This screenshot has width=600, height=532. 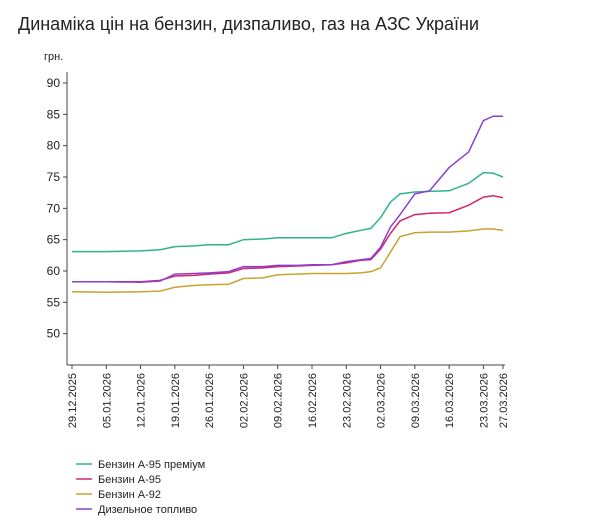 I want to click on x-tick-label: 05.01.2026, so click(x=107, y=400).